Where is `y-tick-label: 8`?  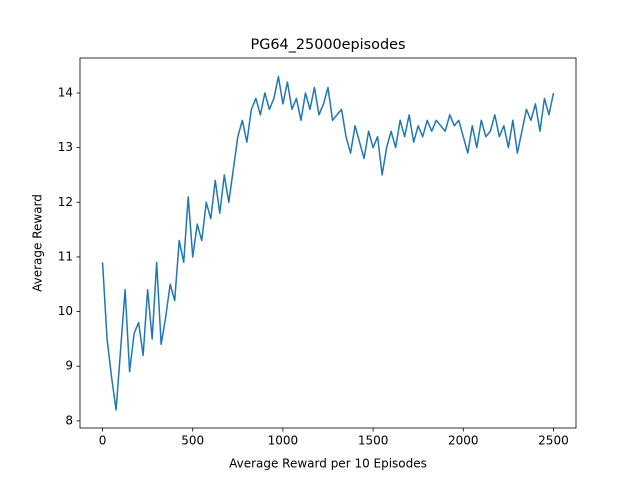
y-tick-label: 8 is located at coordinates (69, 420).